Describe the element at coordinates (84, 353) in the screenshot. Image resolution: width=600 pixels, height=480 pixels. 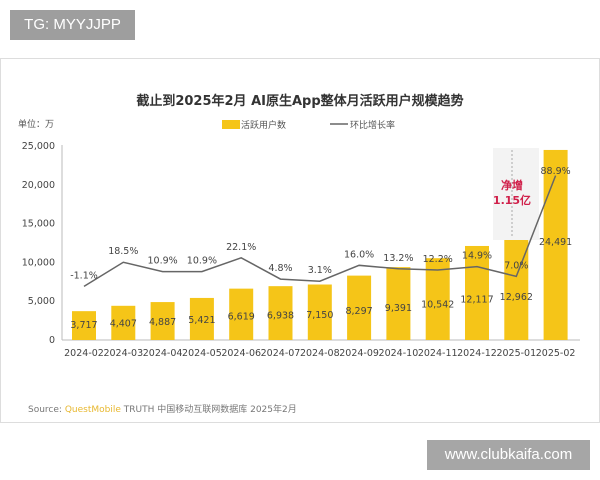
I see `x-tick-label: 2024-02` at that location.